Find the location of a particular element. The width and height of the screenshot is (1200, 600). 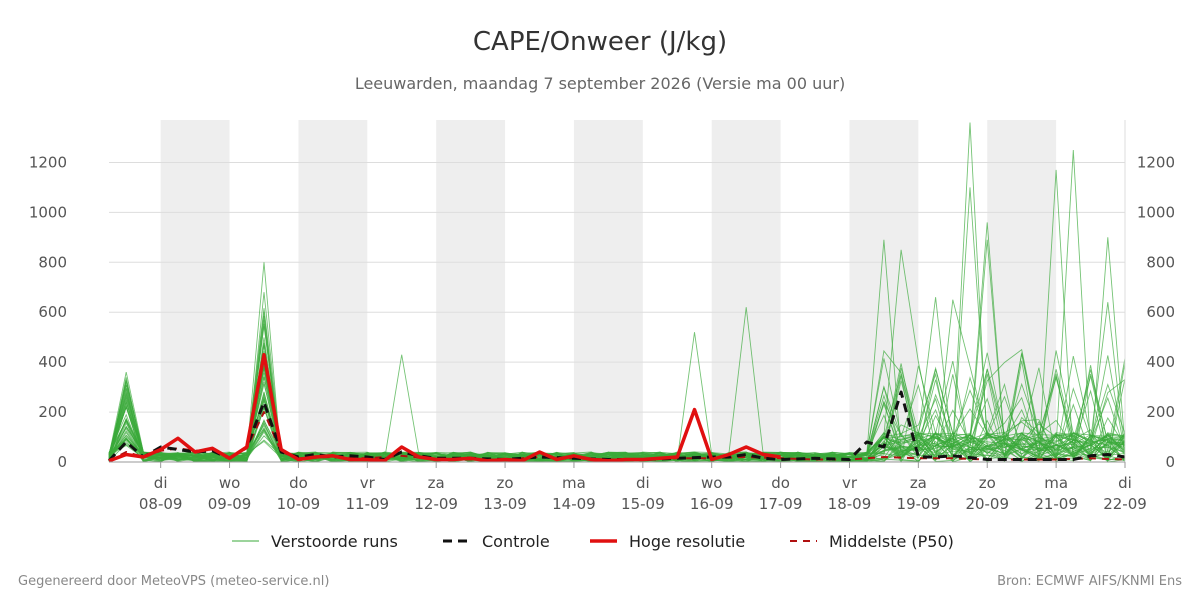

x-tick-date-10: 18-09 is located at coordinates (850, 504).